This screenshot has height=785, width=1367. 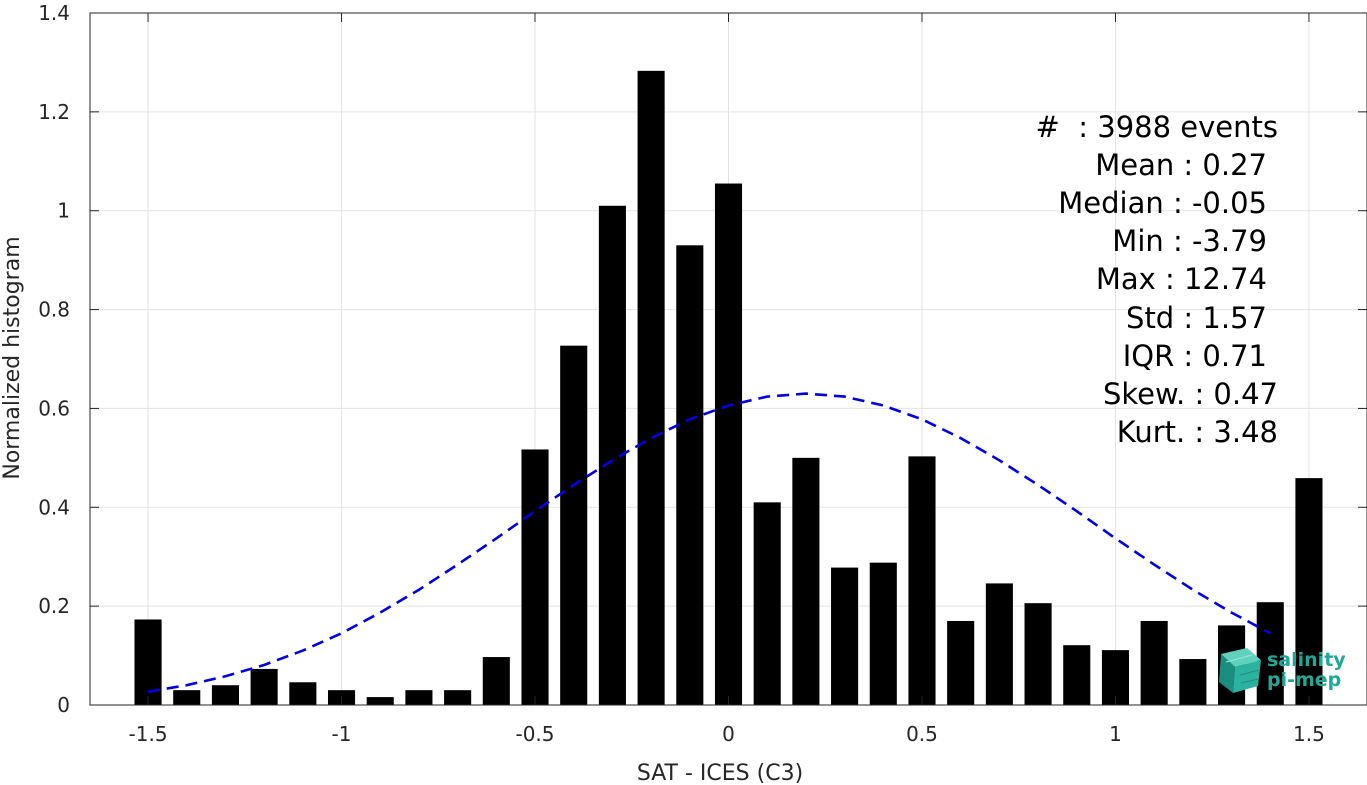 I want to click on y-tick-label: 0.8, so click(x=54, y=310).